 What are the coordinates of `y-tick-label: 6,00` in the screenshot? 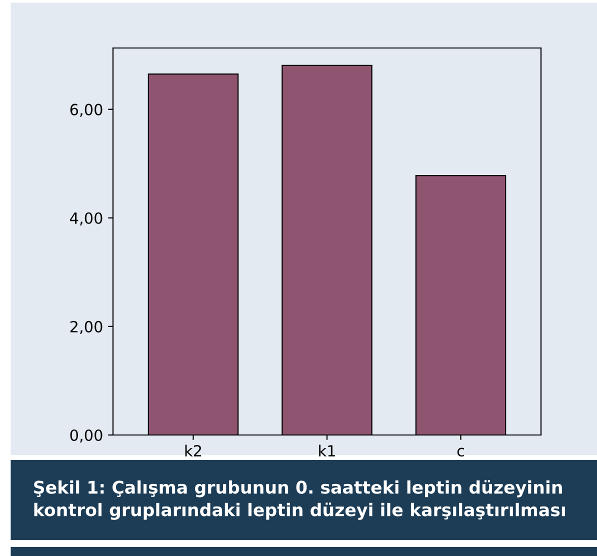 It's located at (86, 110).